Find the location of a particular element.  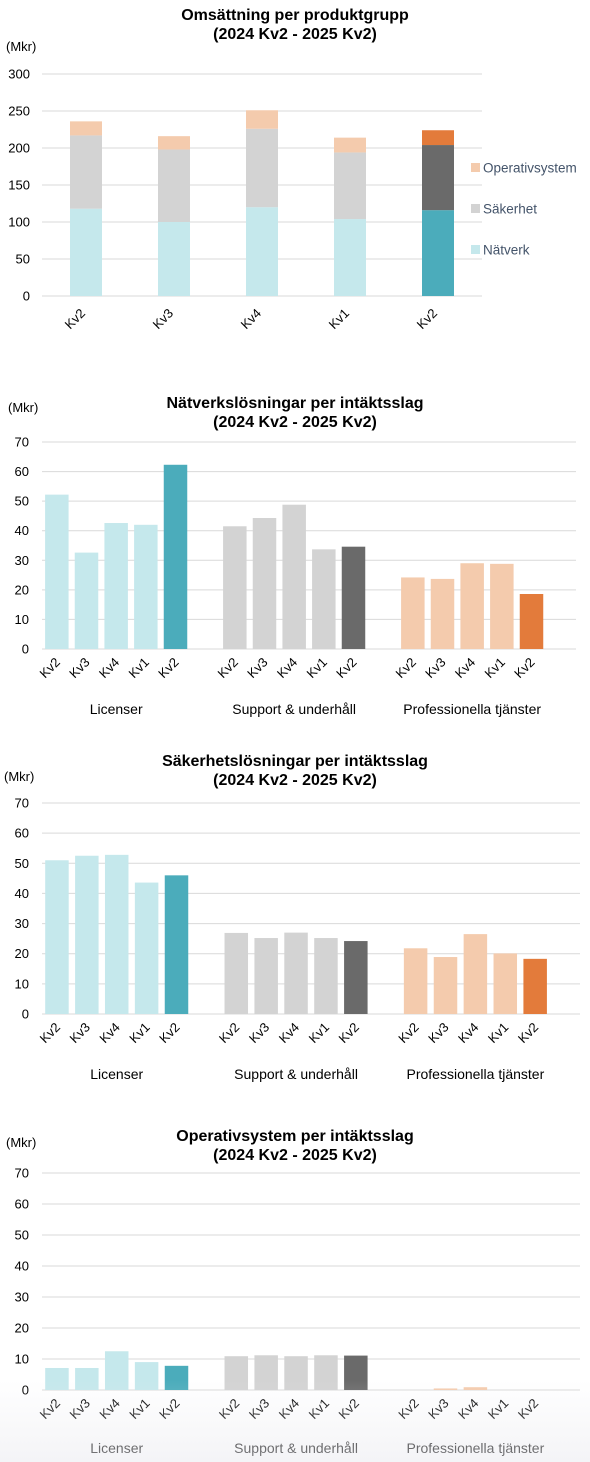

y-tick-label: 250 is located at coordinates (19, 111).